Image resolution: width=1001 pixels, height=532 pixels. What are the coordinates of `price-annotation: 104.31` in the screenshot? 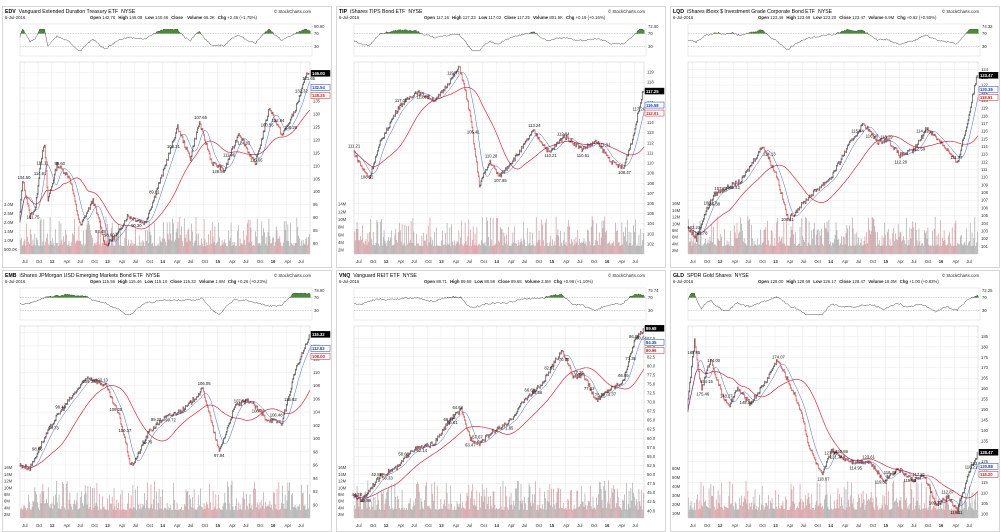 It's located at (173, 146).